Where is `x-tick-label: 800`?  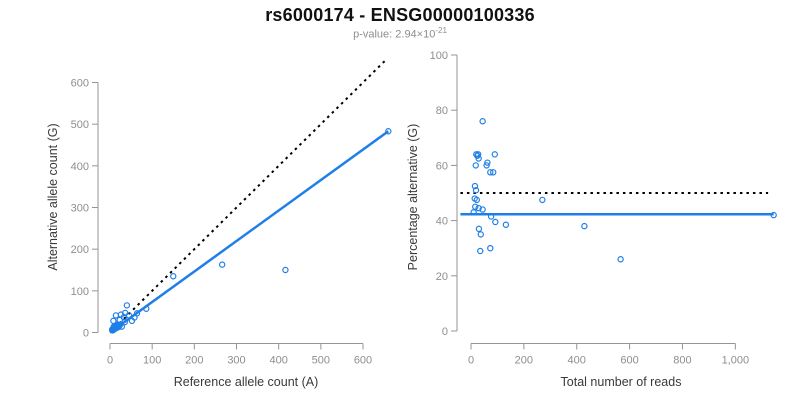 x-tick-label: 800 is located at coordinates (682, 361).